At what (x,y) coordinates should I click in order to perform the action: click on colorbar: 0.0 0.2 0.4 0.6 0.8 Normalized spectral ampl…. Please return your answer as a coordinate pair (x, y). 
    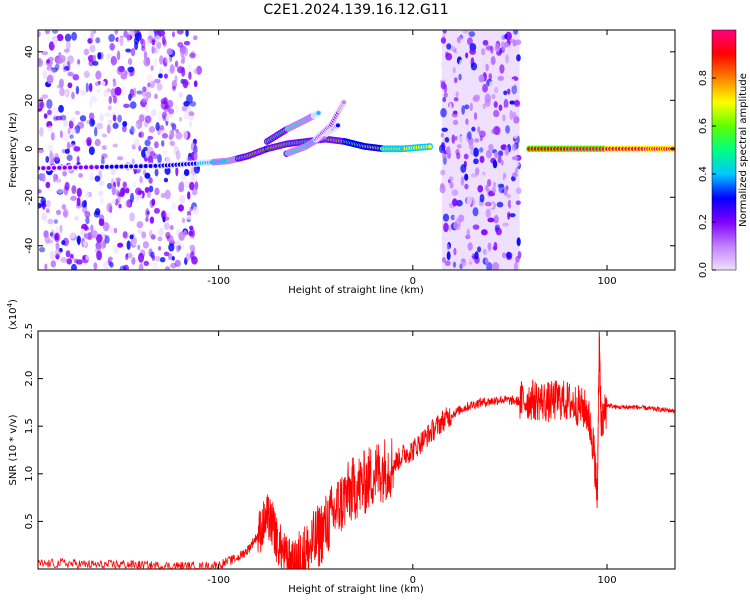
    Looking at the image, I should click on (723, 153).